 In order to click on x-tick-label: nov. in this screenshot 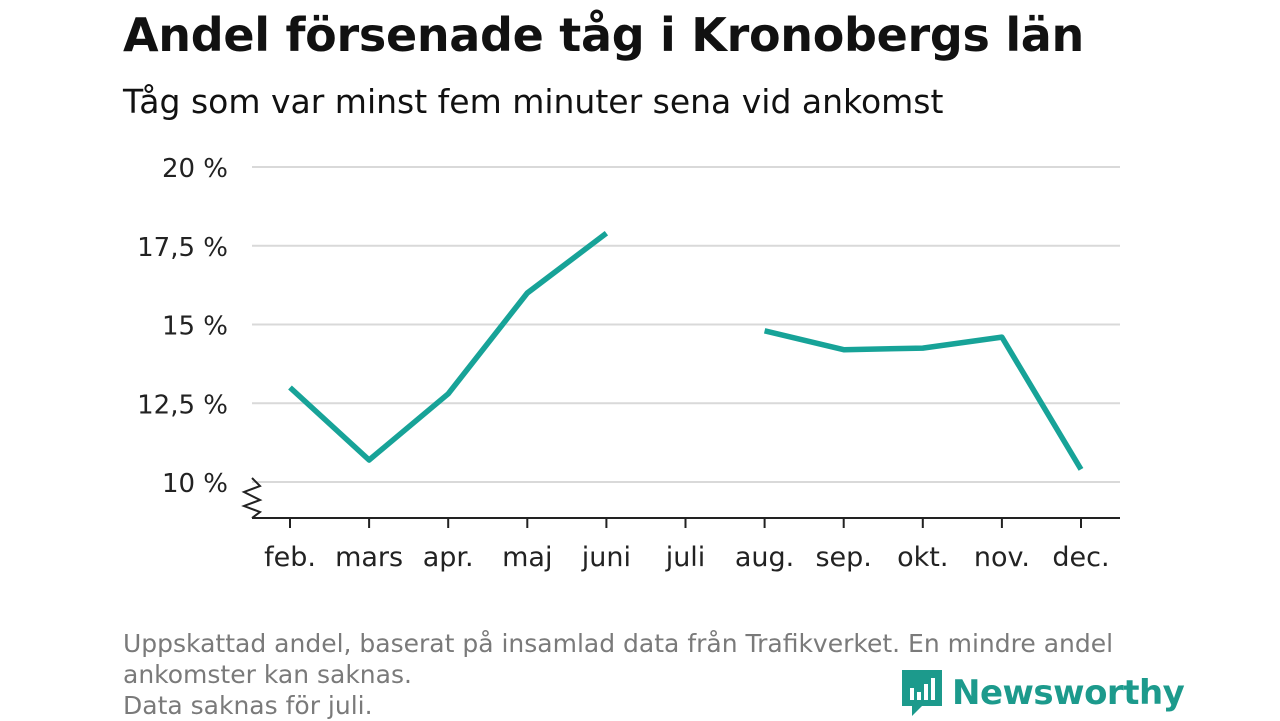, I will do `click(1002, 557)`.